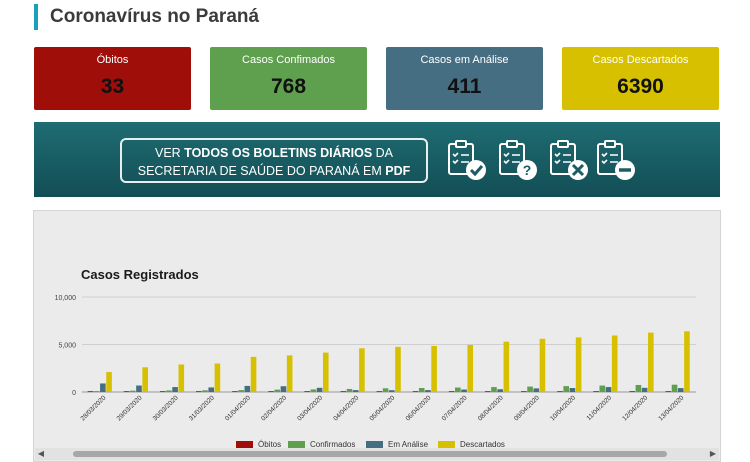  I want to click on chart-scrollbar: ◀ ▶, so click(377, 454).